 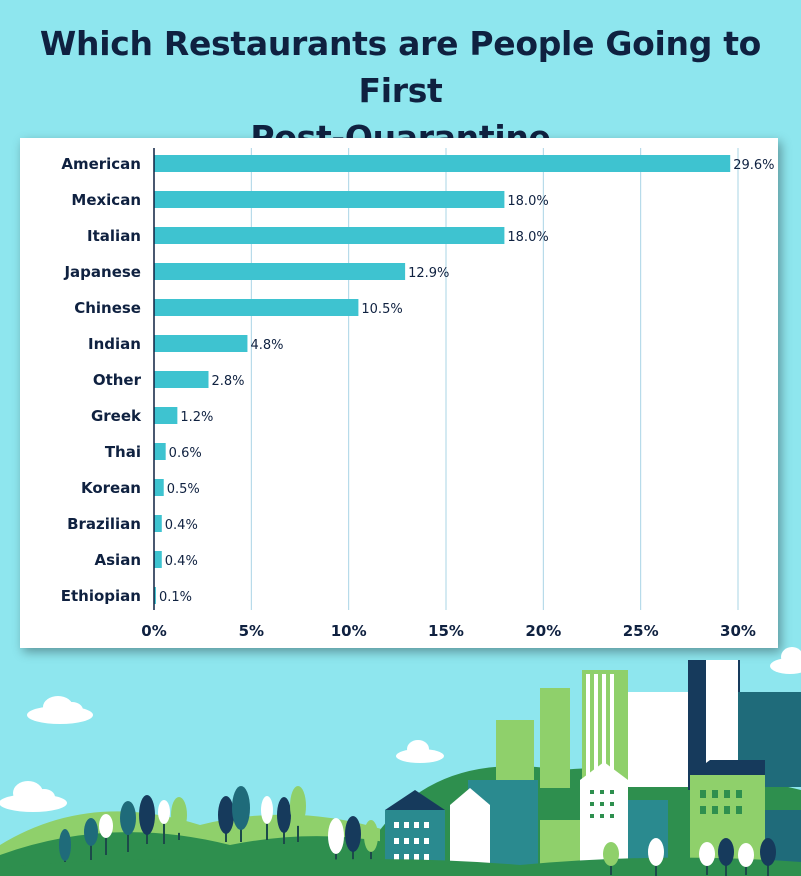 What do you see at coordinates (641, 631) in the screenshot?
I see `x-tick-label: 25%` at bounding box center [641, 631].